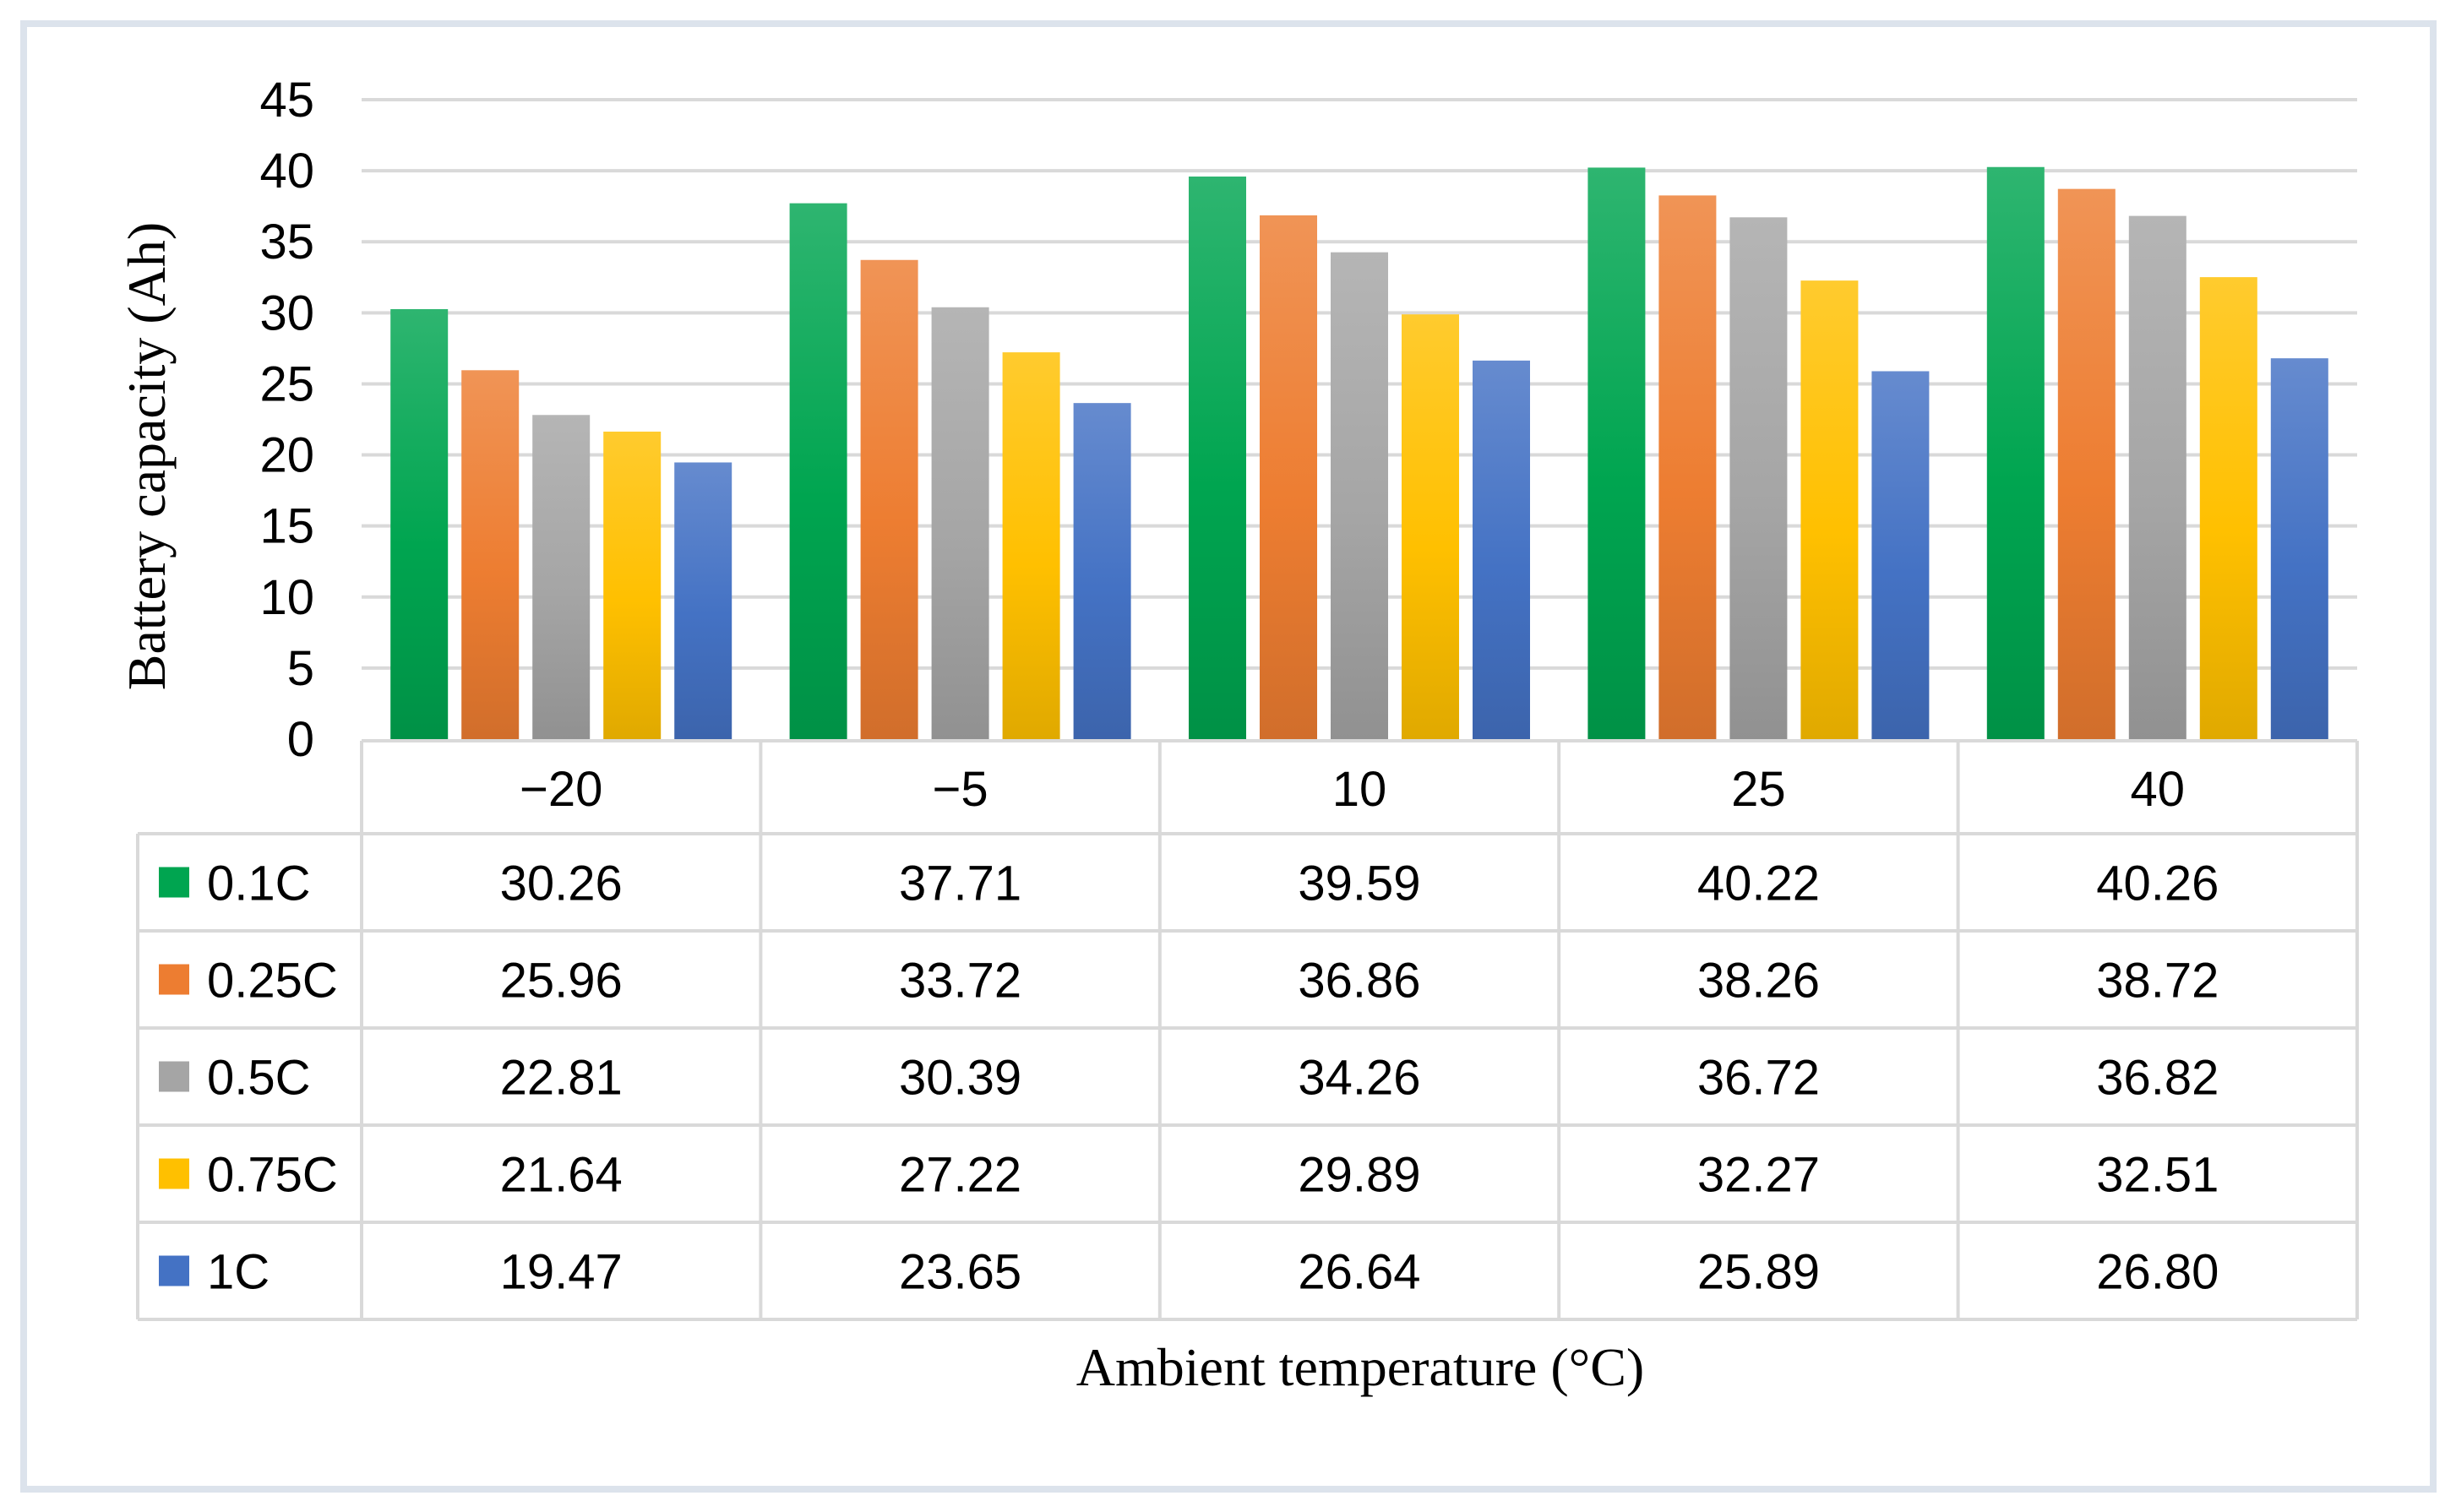  Describe the element at coordinates (2157, 1176) in the screenshot. I see `table-cell-value: 32.51` at that location.